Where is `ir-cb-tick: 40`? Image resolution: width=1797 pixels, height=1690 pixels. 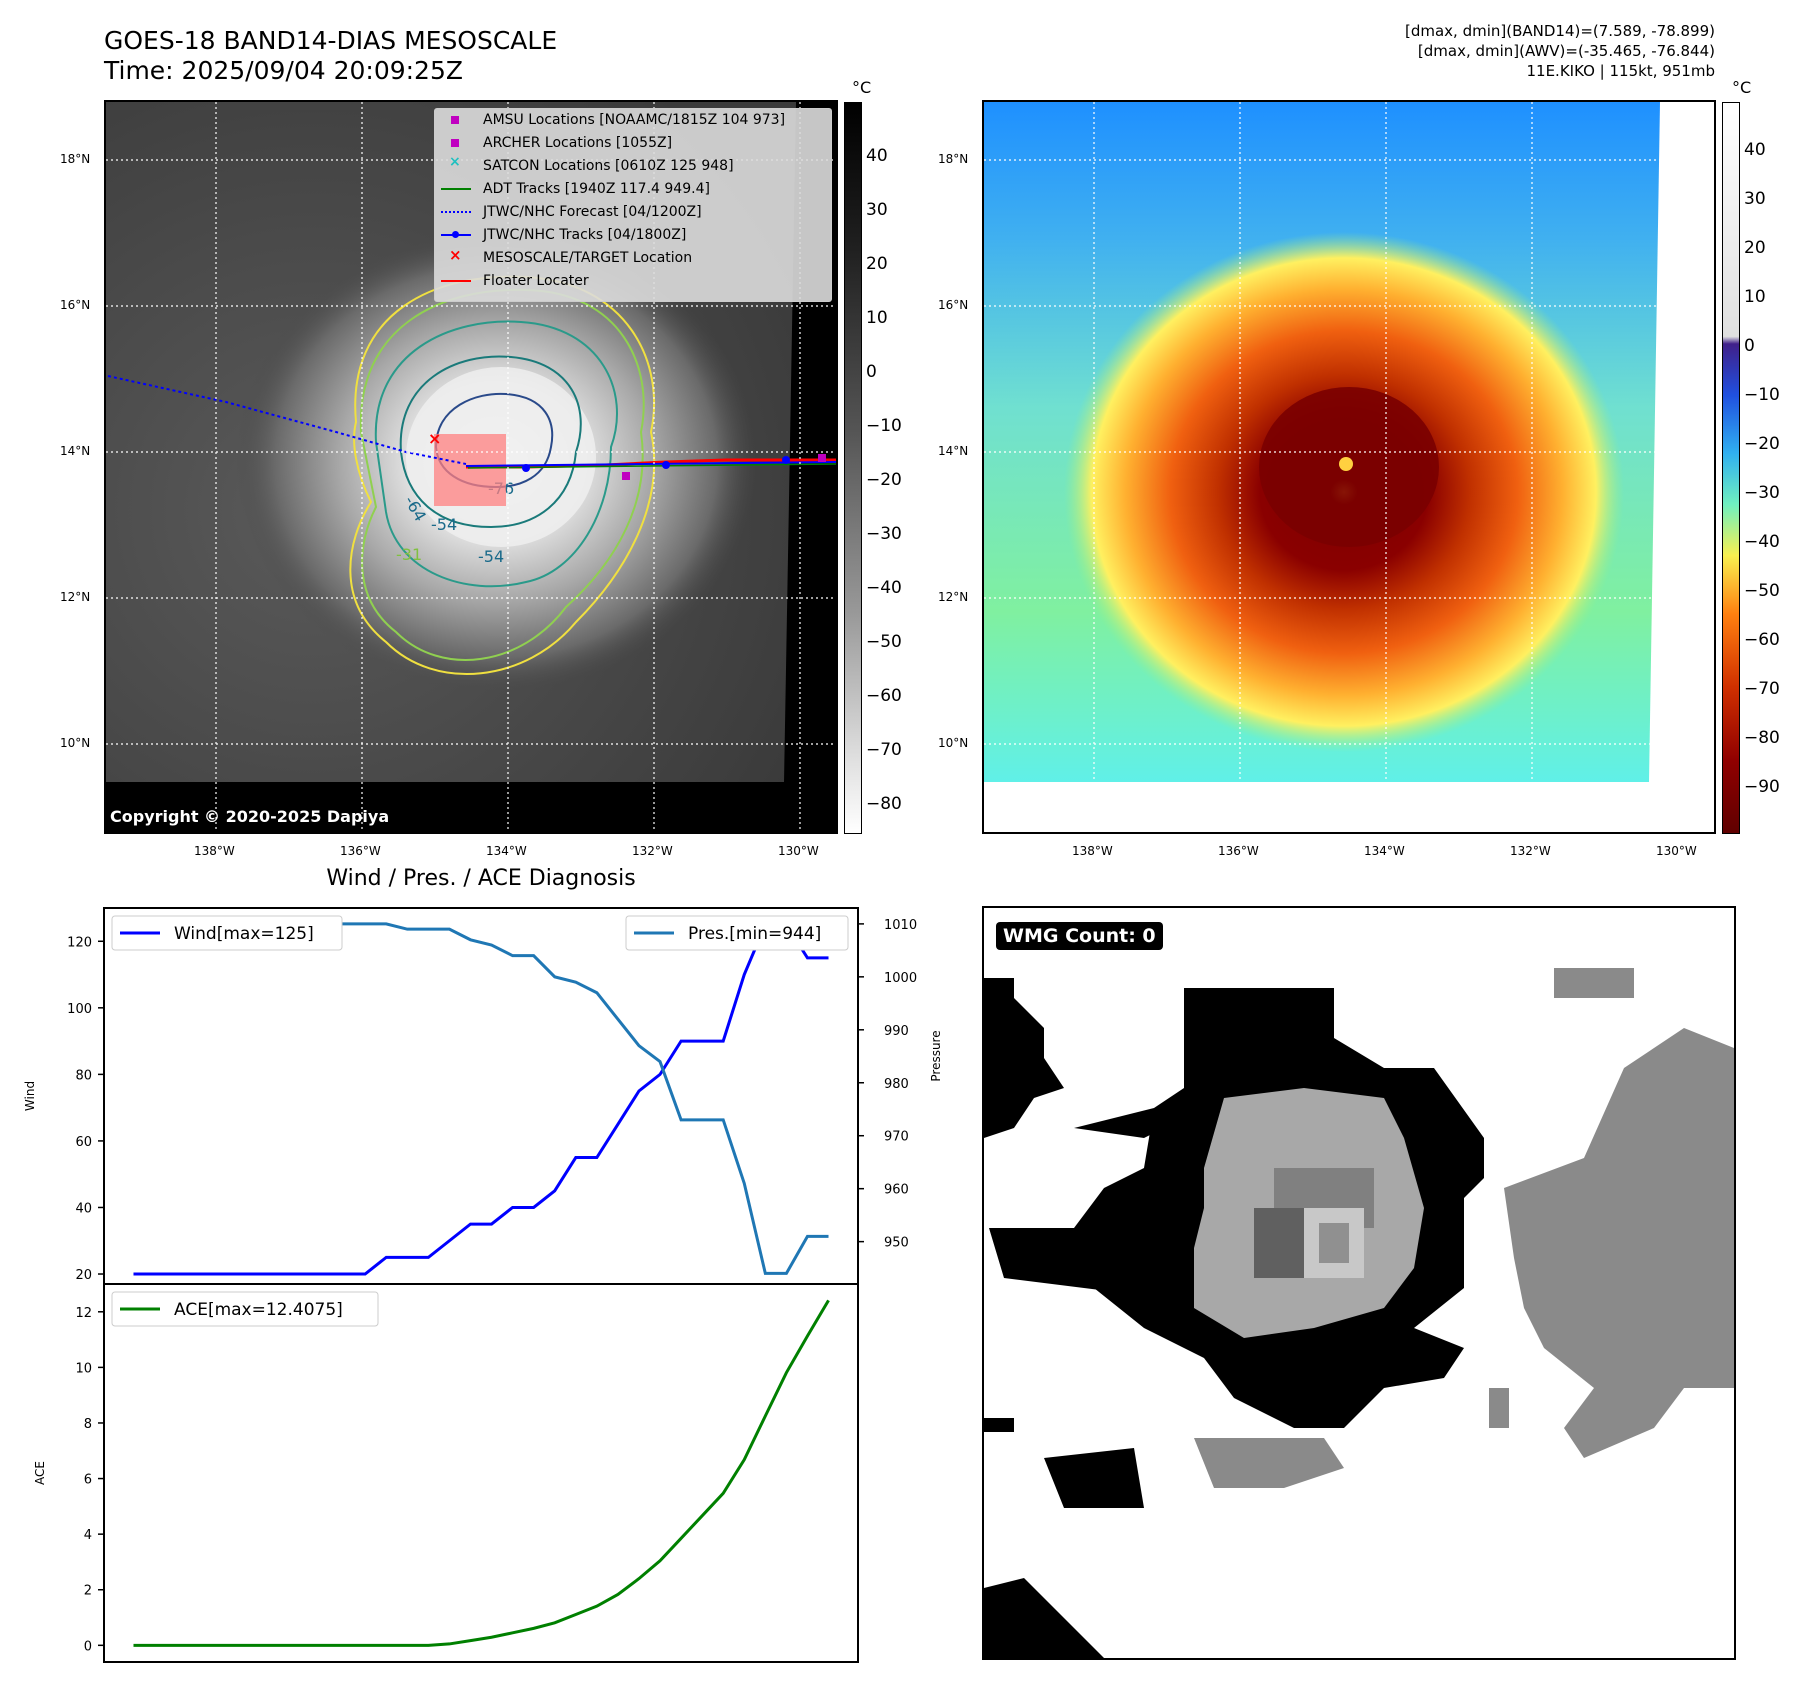 ir-cb-tick: 40 is located at coordinates (877, 156).